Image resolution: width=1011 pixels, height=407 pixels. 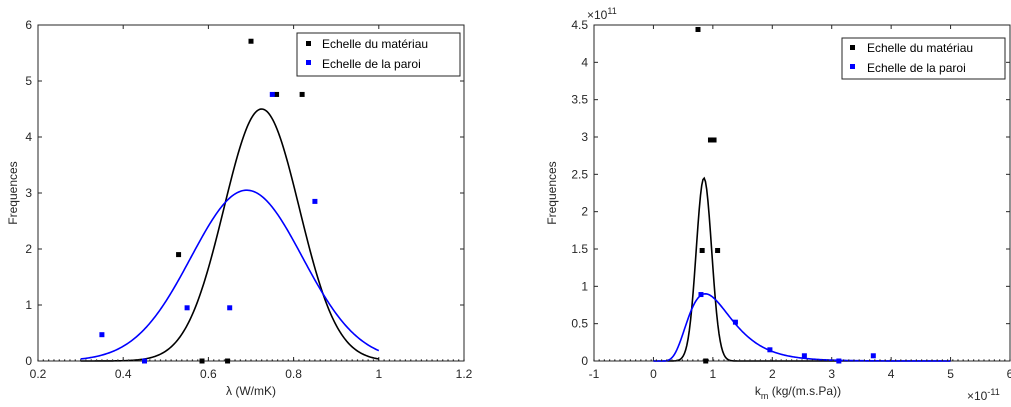 I want to click on right-legend-label-wall: Echelle de la paroi, so click(x=916, y=68).